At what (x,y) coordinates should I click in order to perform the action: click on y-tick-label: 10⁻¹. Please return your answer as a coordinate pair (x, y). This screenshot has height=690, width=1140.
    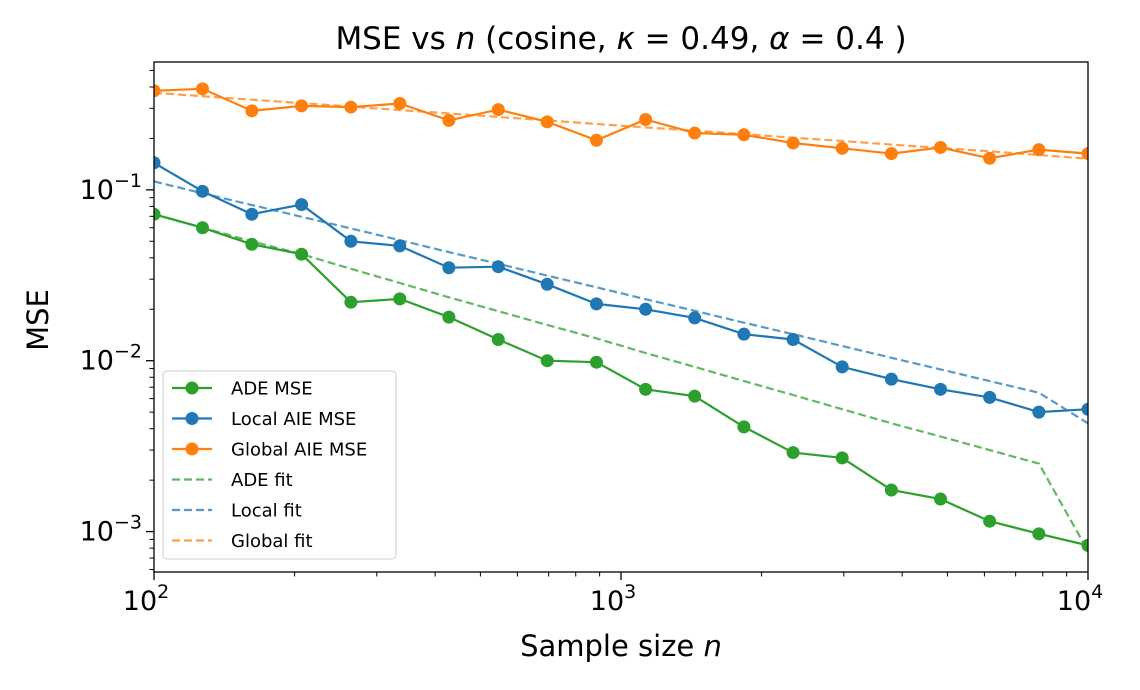
    Looking at the image, I should click on (111, 188).